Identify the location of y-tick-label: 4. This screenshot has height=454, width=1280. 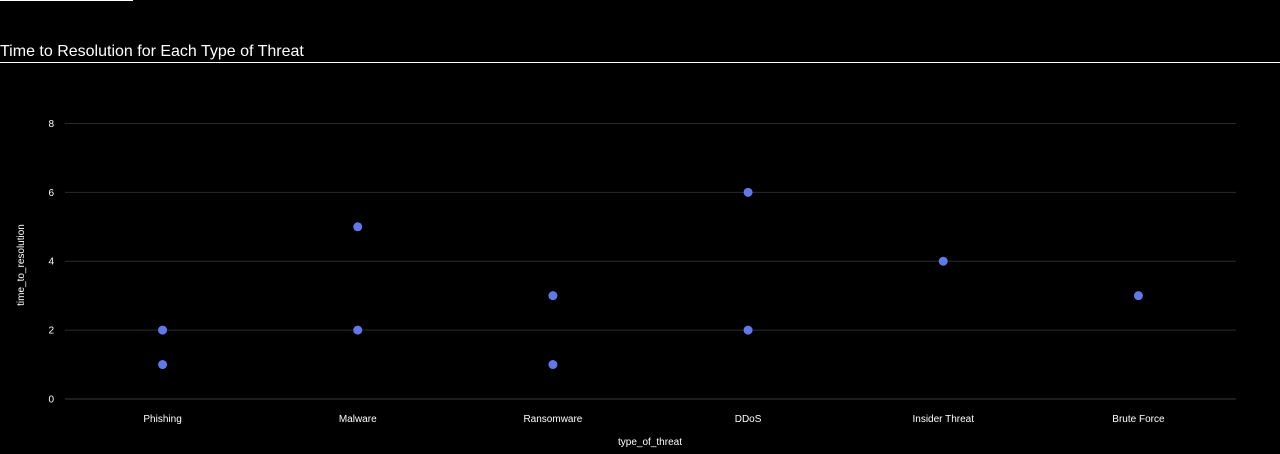
(51, 262).